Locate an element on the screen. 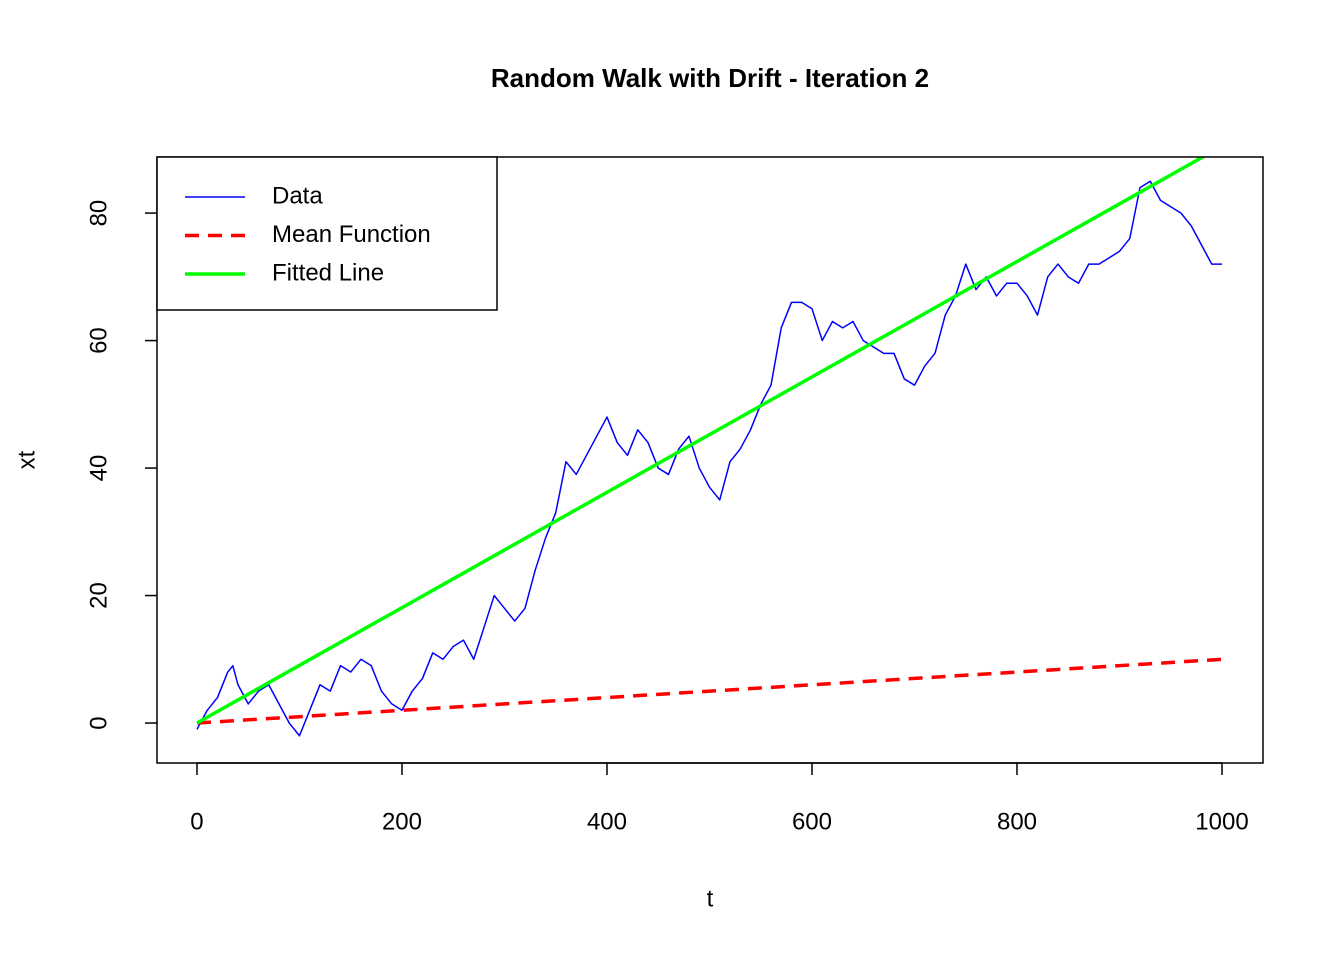 The height and width of the screenshot is (960, 1344). y-tick-label: 20 is located at coordinates (98, 595).